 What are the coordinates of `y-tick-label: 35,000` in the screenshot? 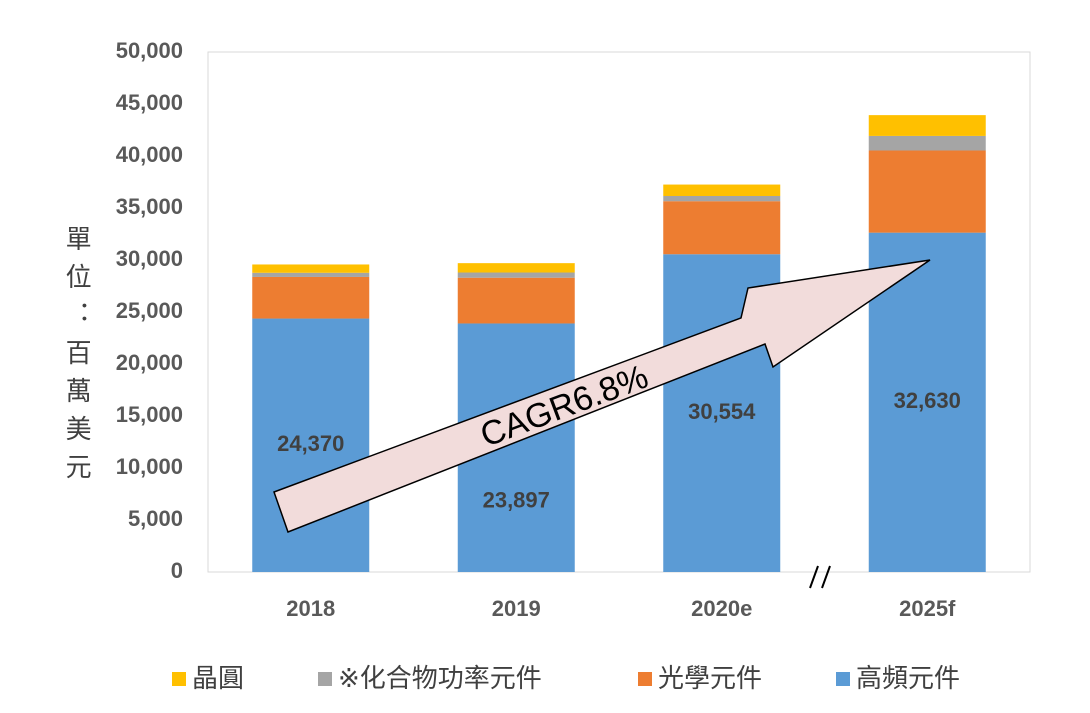 It's located at (149, 206).